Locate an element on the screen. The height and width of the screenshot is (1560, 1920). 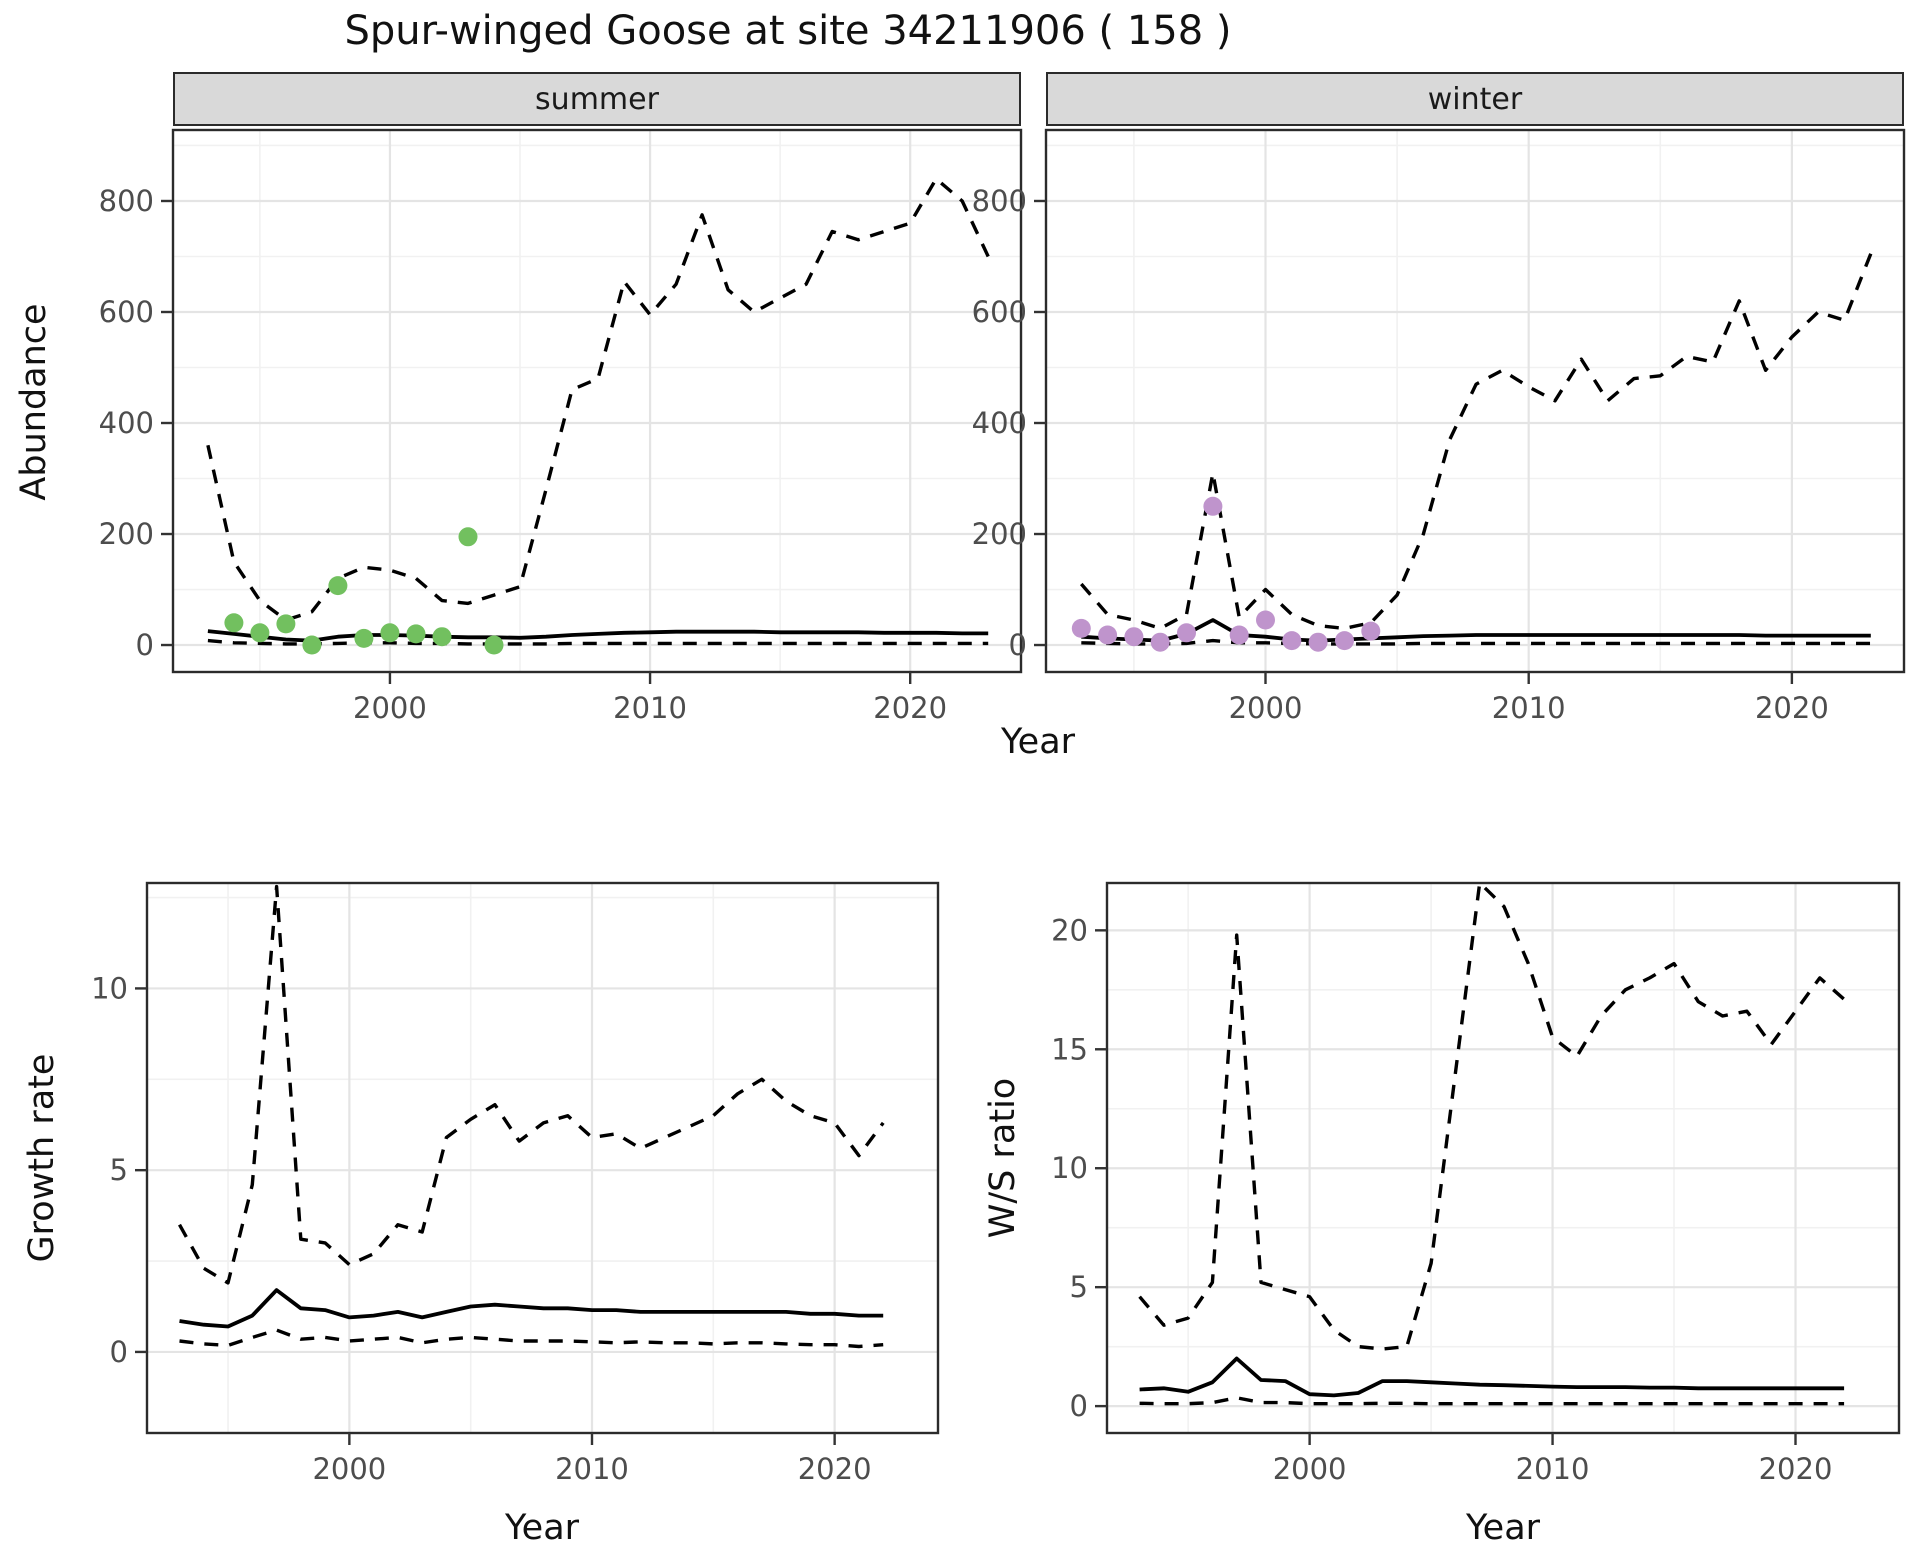
facet-strip-summer: summer is located at coordinates (597, 99).